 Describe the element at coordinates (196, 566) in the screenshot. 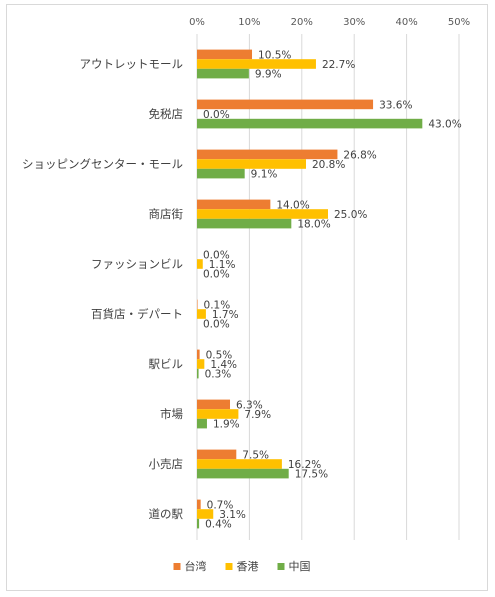

I see `legend-label: 台湾` at that location.